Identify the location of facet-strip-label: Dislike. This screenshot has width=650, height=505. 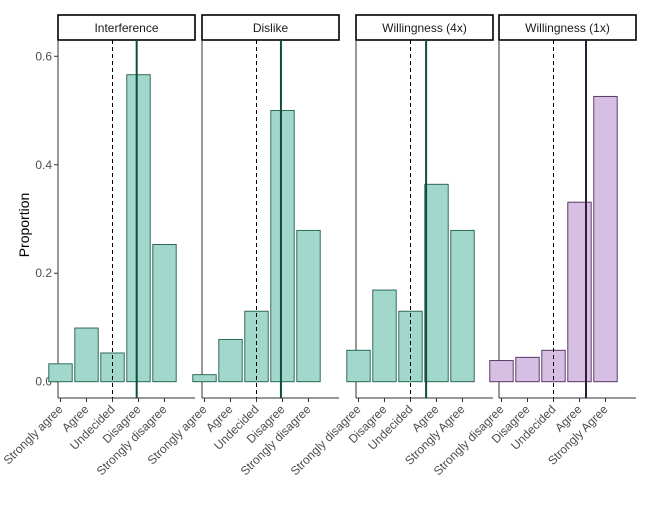
(271, 28).